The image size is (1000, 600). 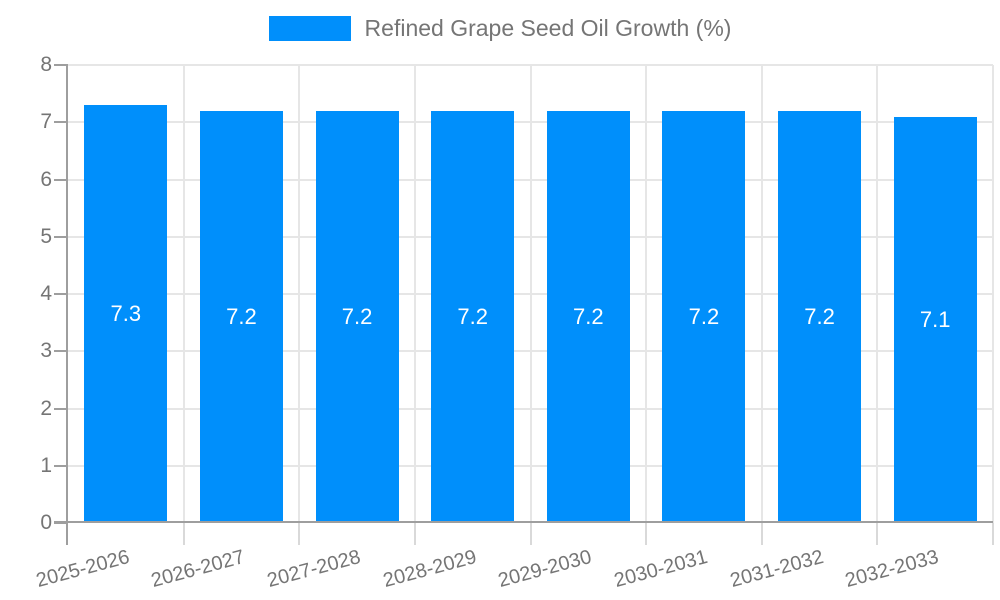 What do you see at coordinates (46, 236) in the screenshot?
I see `y-axis-tick-label: 5` at bounding box center [46, 236].